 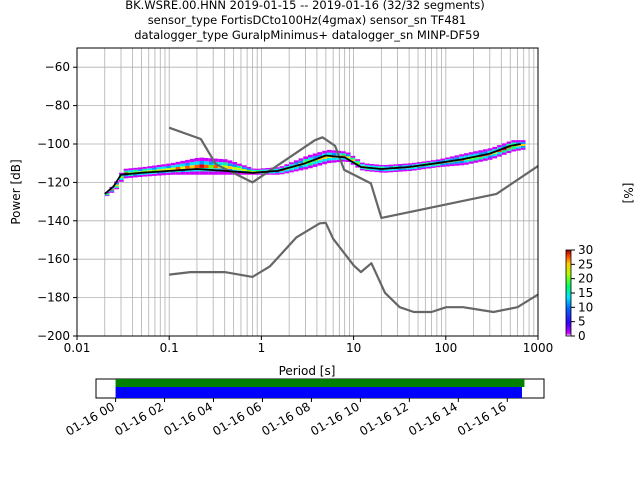 What do you see at coordinates (53, 221) in the screenshot?
I see `y-tick-label: −140` at bounding box center [53, 221].